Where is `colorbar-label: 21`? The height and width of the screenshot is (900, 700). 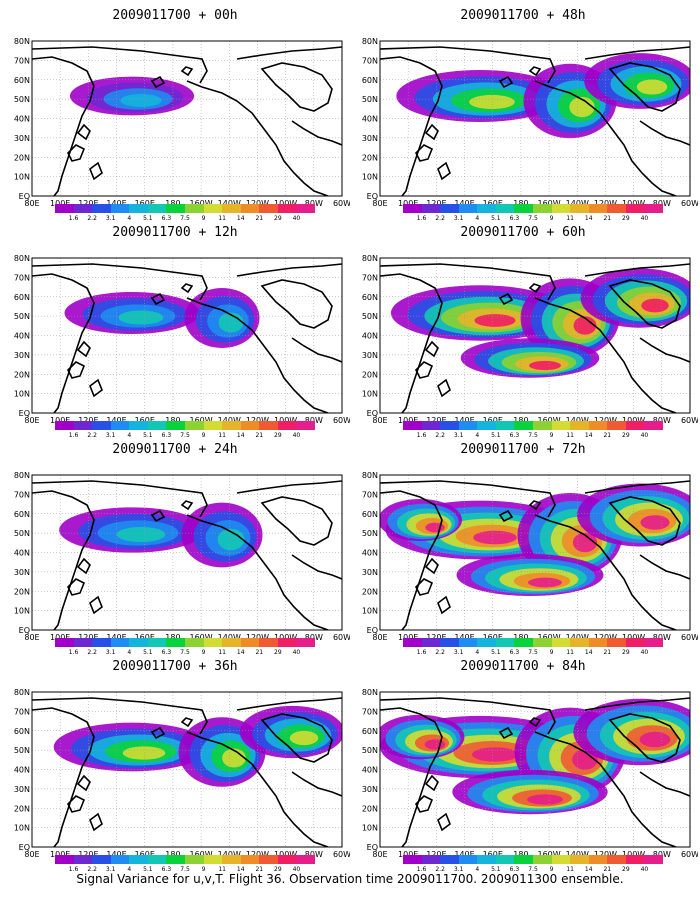 colorbar-label: 21 is located at coordinates (607, 435).